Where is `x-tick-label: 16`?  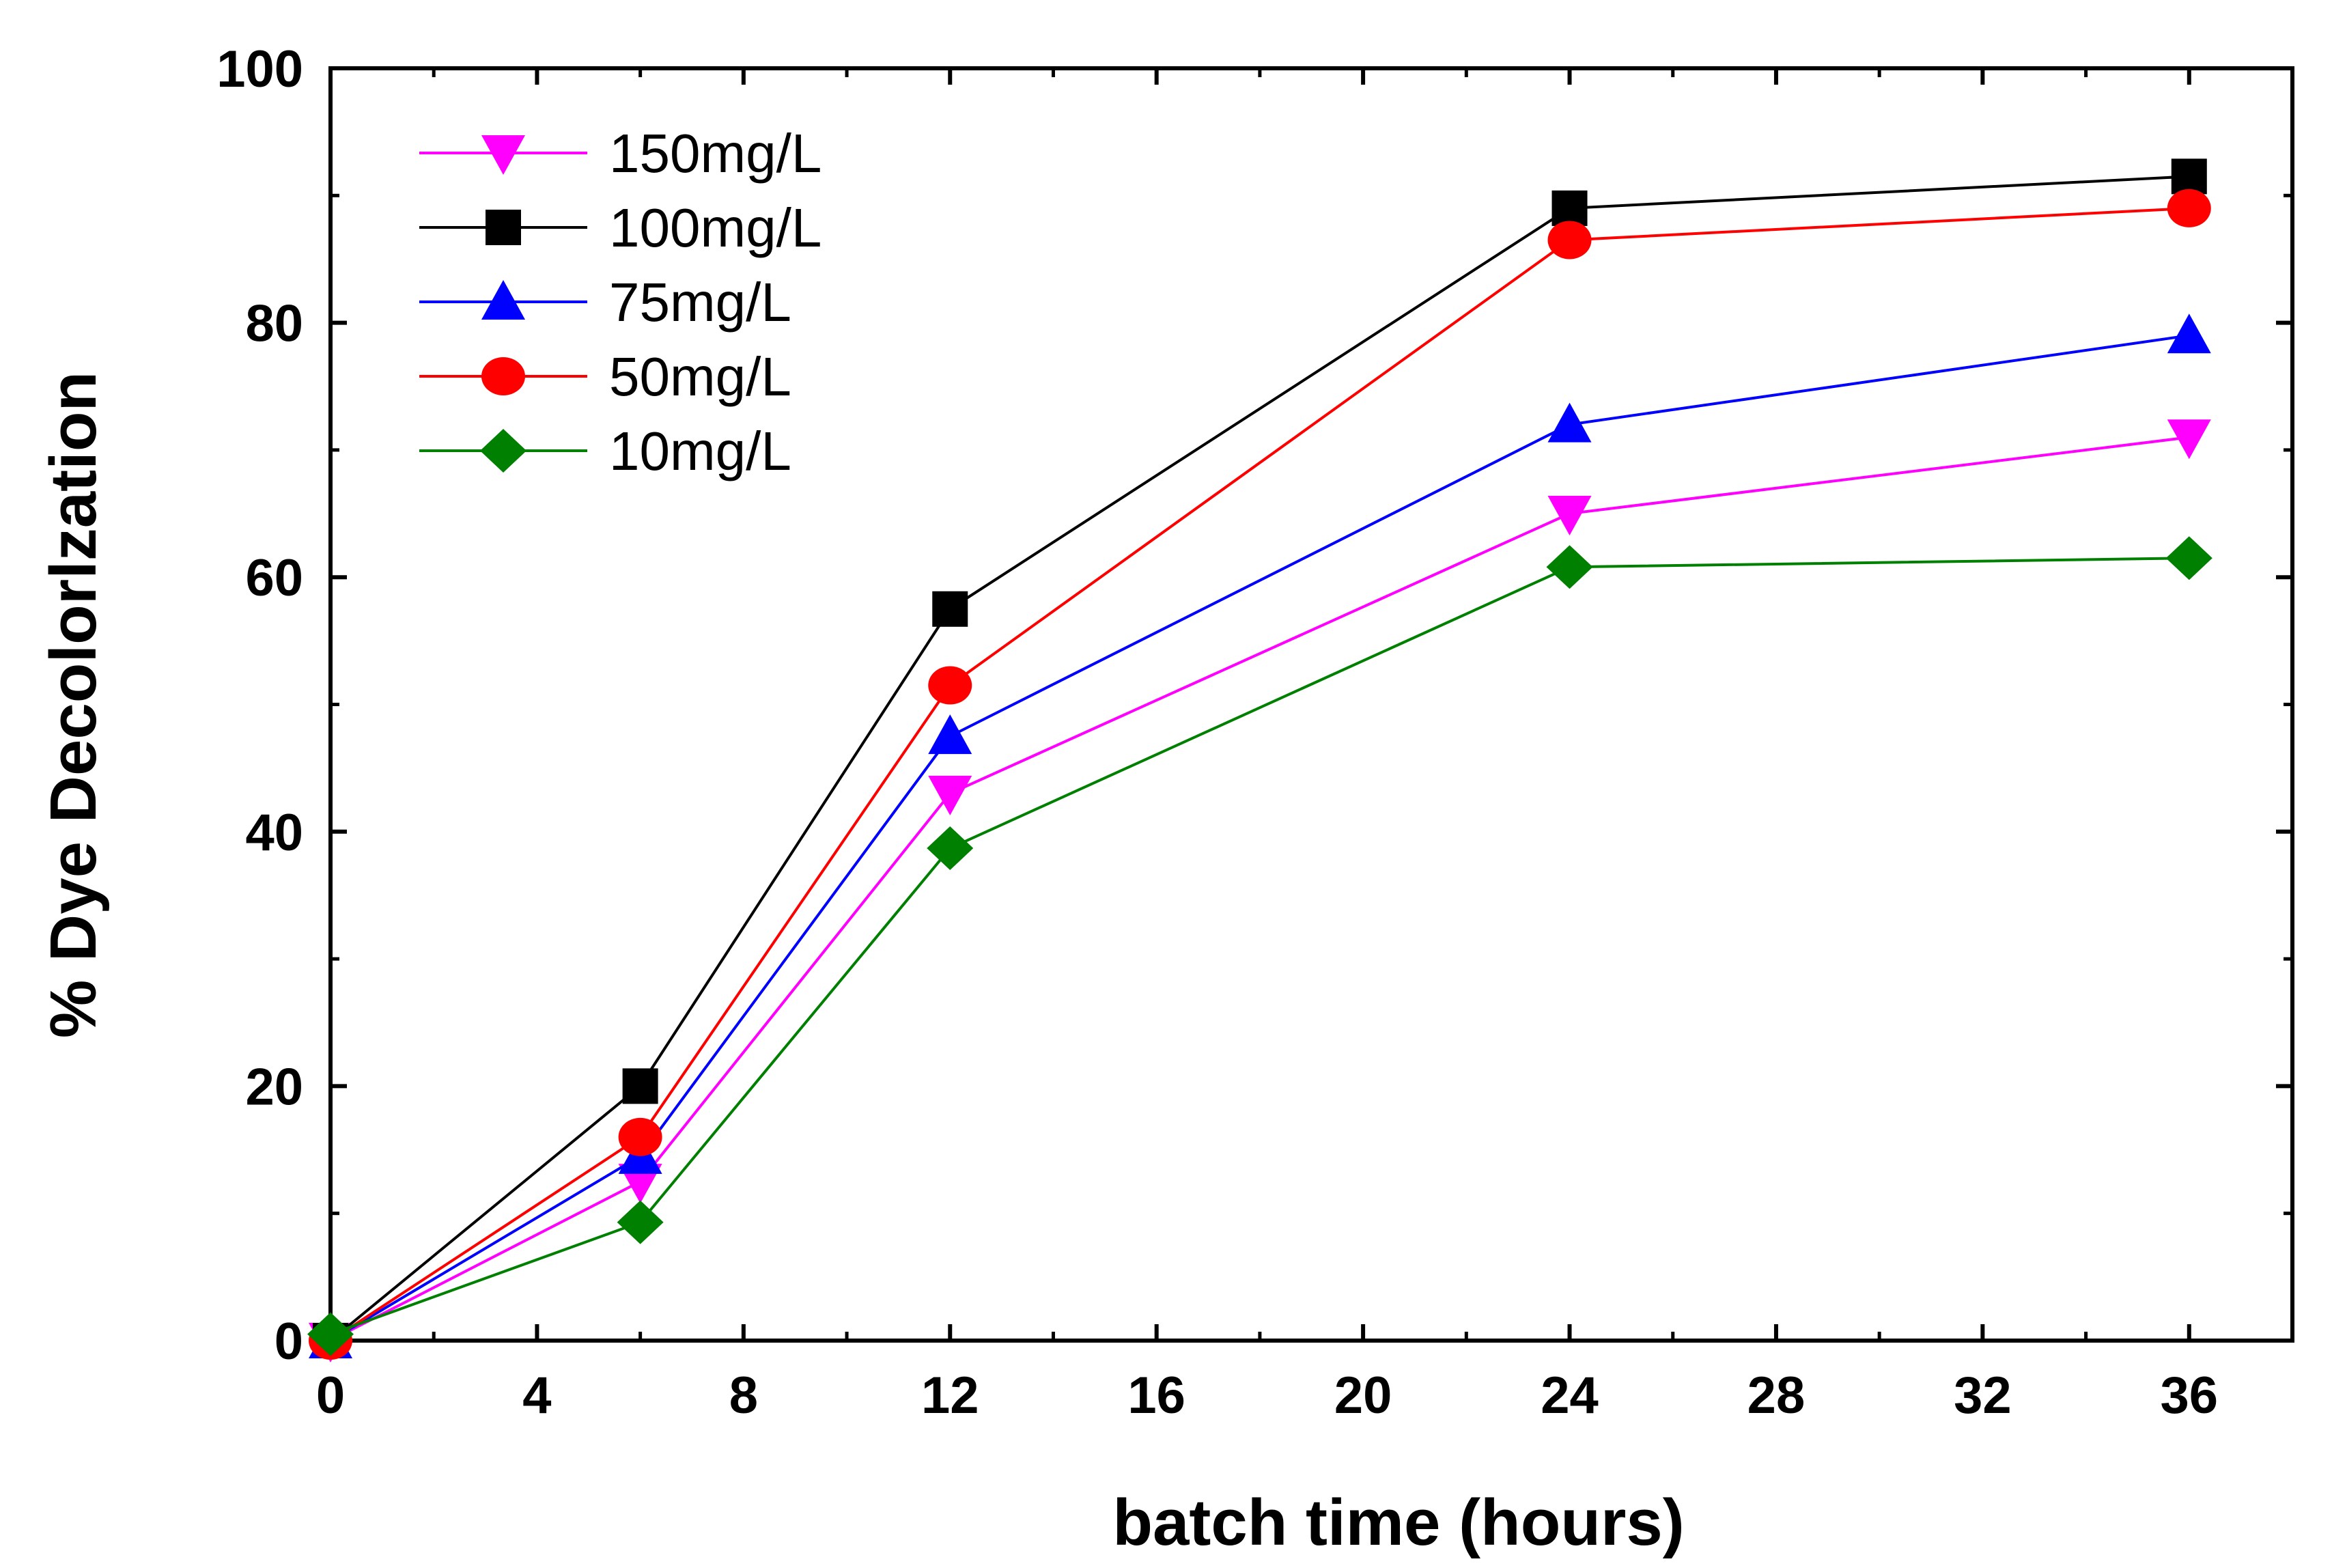
x-tick-label: 16 is located at coordinates (1156, 1396).